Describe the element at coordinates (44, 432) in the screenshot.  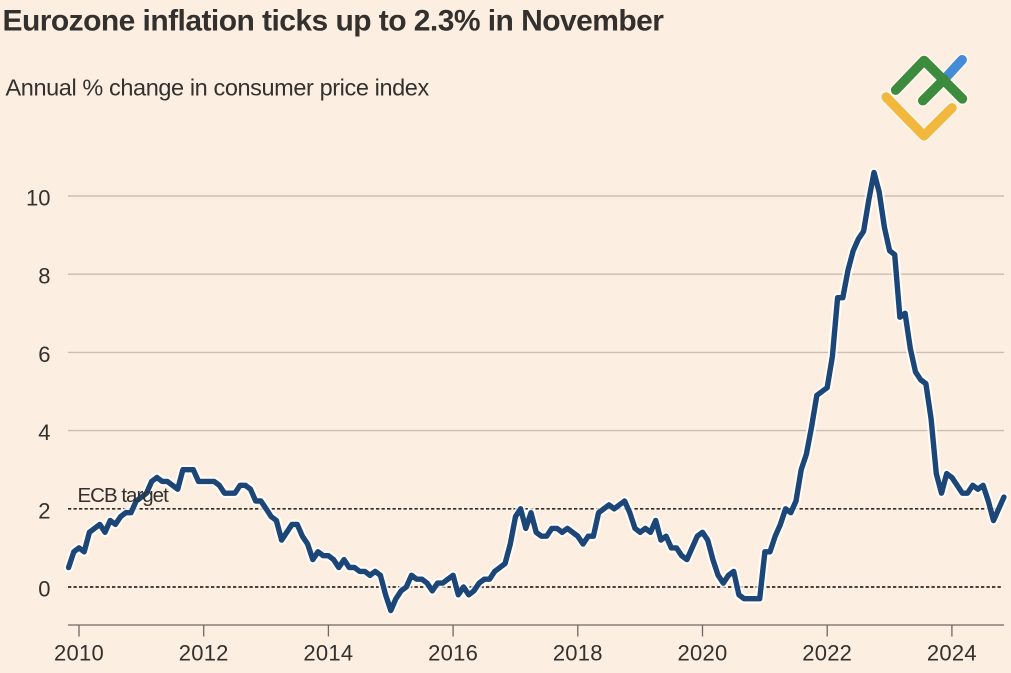
I see `svg-text: 4` at that location.